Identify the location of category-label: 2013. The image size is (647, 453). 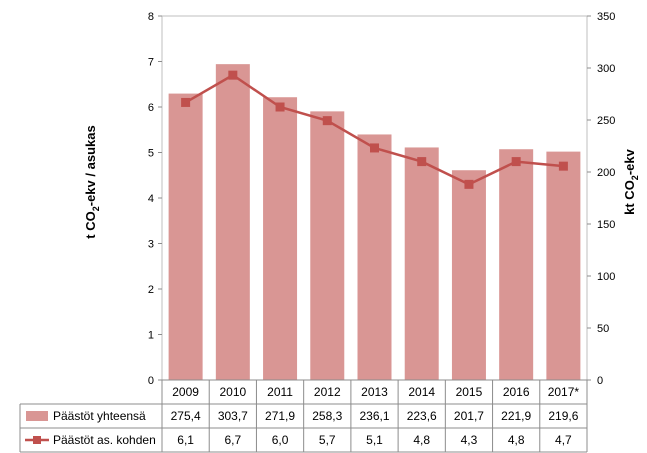
(374, 392).